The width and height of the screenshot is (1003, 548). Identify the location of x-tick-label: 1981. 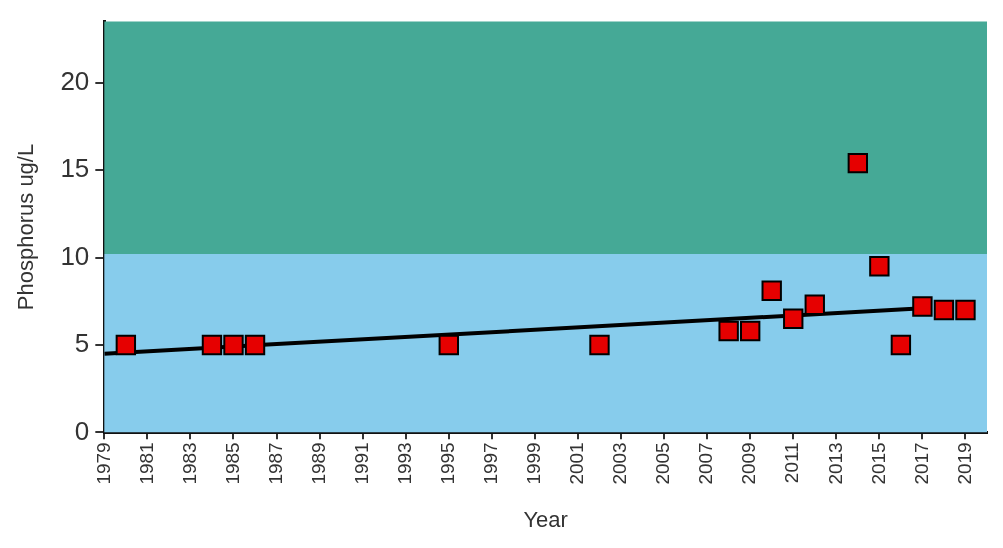
(146, 463).